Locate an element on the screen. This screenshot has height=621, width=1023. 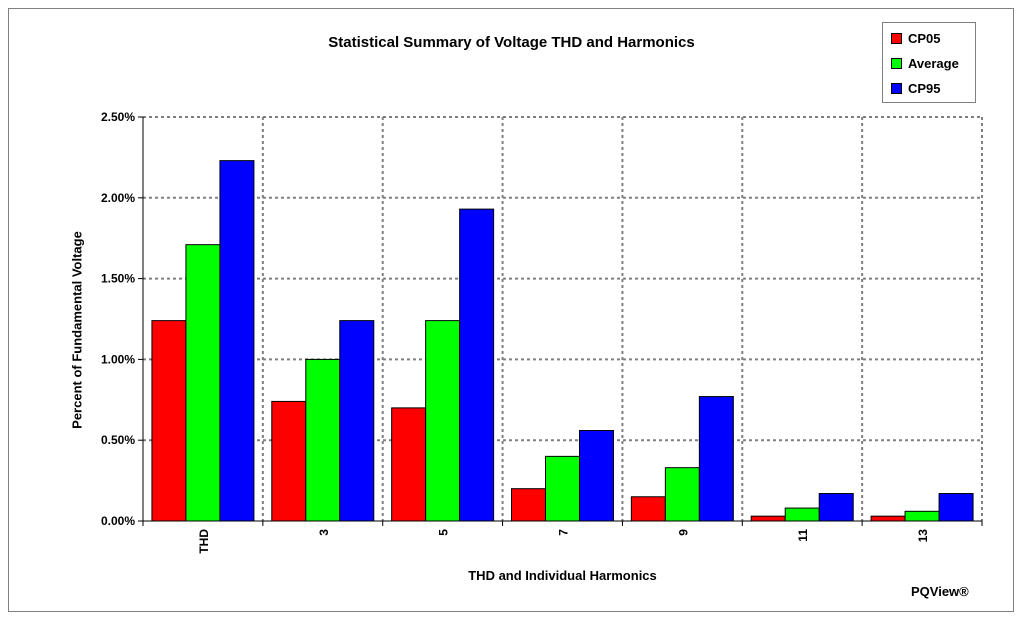
x-tick-label: THD is located at coordinates (204, 541).